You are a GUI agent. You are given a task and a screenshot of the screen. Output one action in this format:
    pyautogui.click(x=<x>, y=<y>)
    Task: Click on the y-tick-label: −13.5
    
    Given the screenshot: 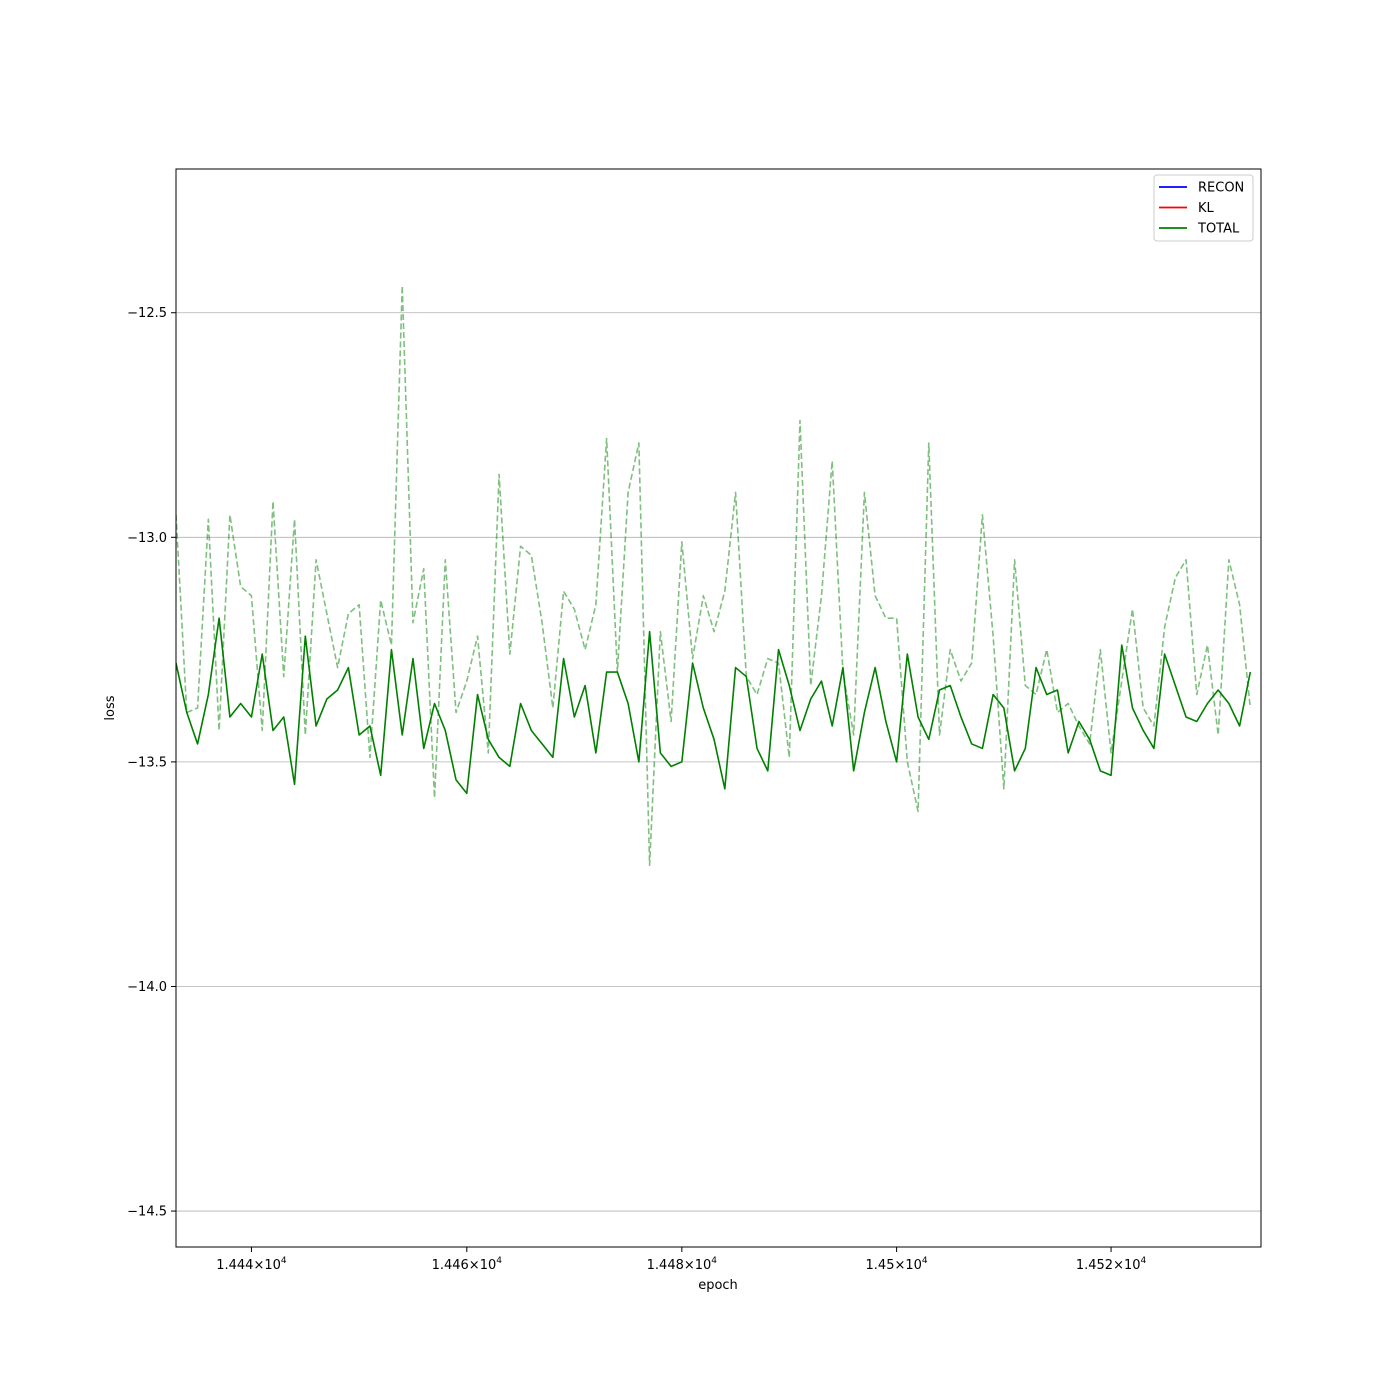 What is the action you would take?
    pyautogui.click(x=147, y=762)
    